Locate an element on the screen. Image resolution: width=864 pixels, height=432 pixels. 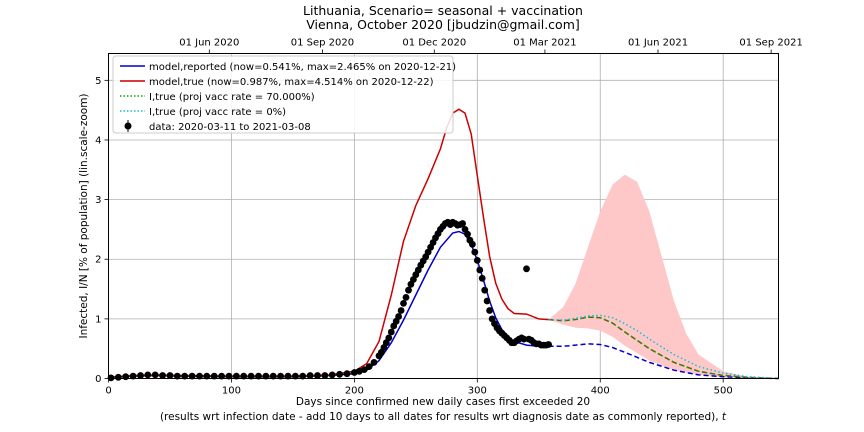
top-tick-label-3: 01 Mar 2021 is located at coordinates (544, 43).